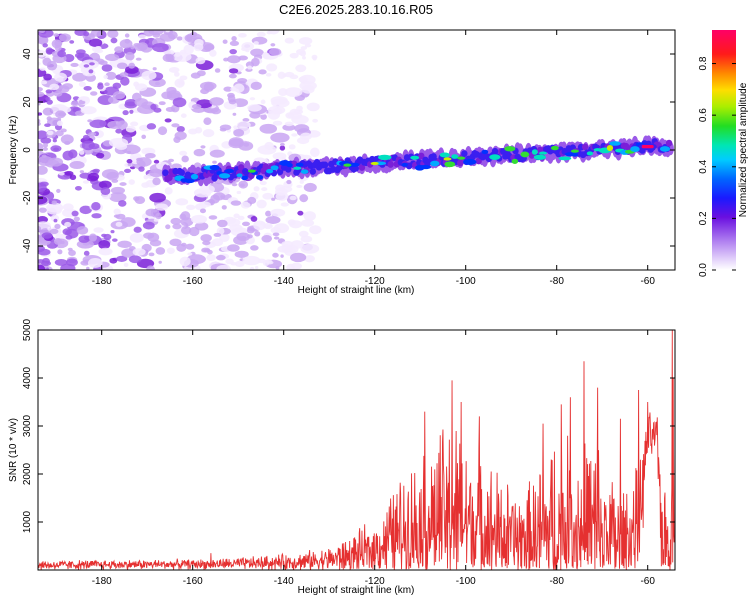 The height and width of the screenshot is (600, 750). I want to click on snr-y-label: SNR (10 * v/v), so click(13, 450).